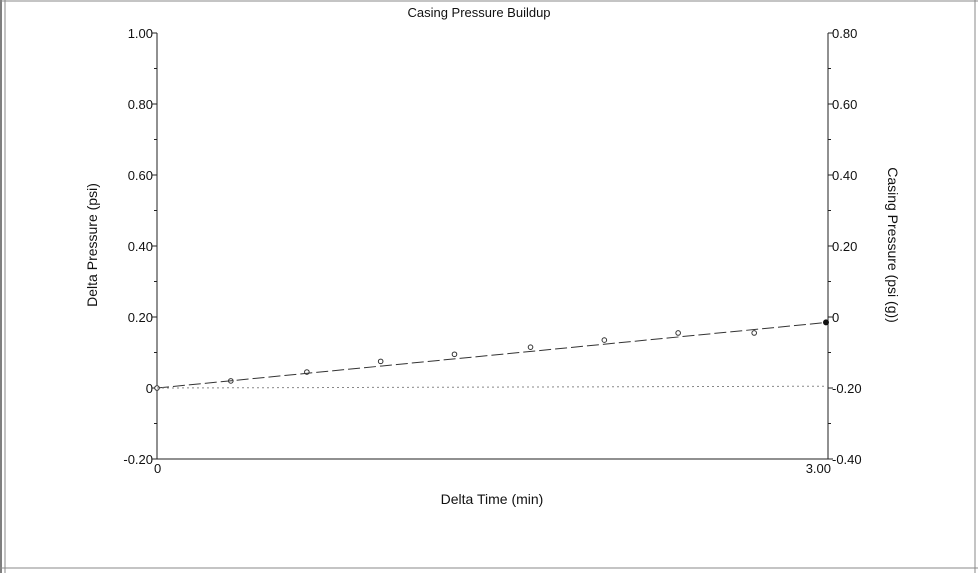  I want to click on y2-tick-label: -0.40, so click(847, 459).